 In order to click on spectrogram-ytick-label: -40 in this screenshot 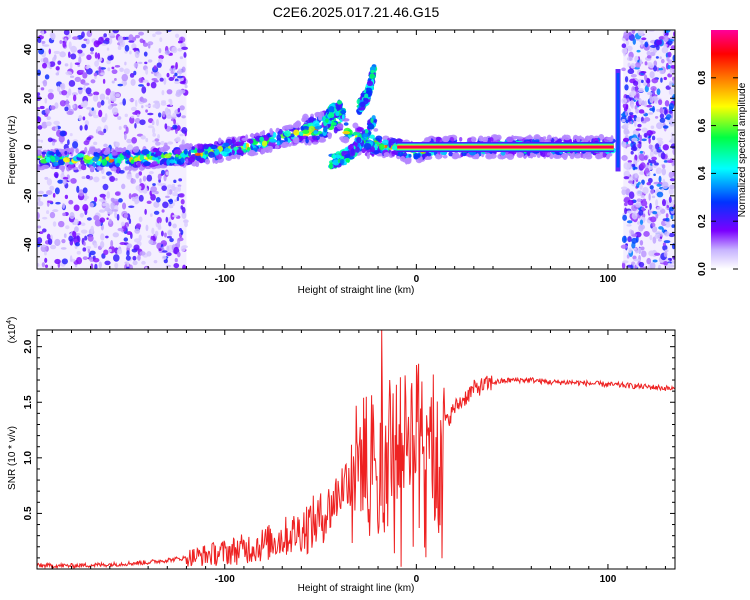, I will do `click(28, 244)`.